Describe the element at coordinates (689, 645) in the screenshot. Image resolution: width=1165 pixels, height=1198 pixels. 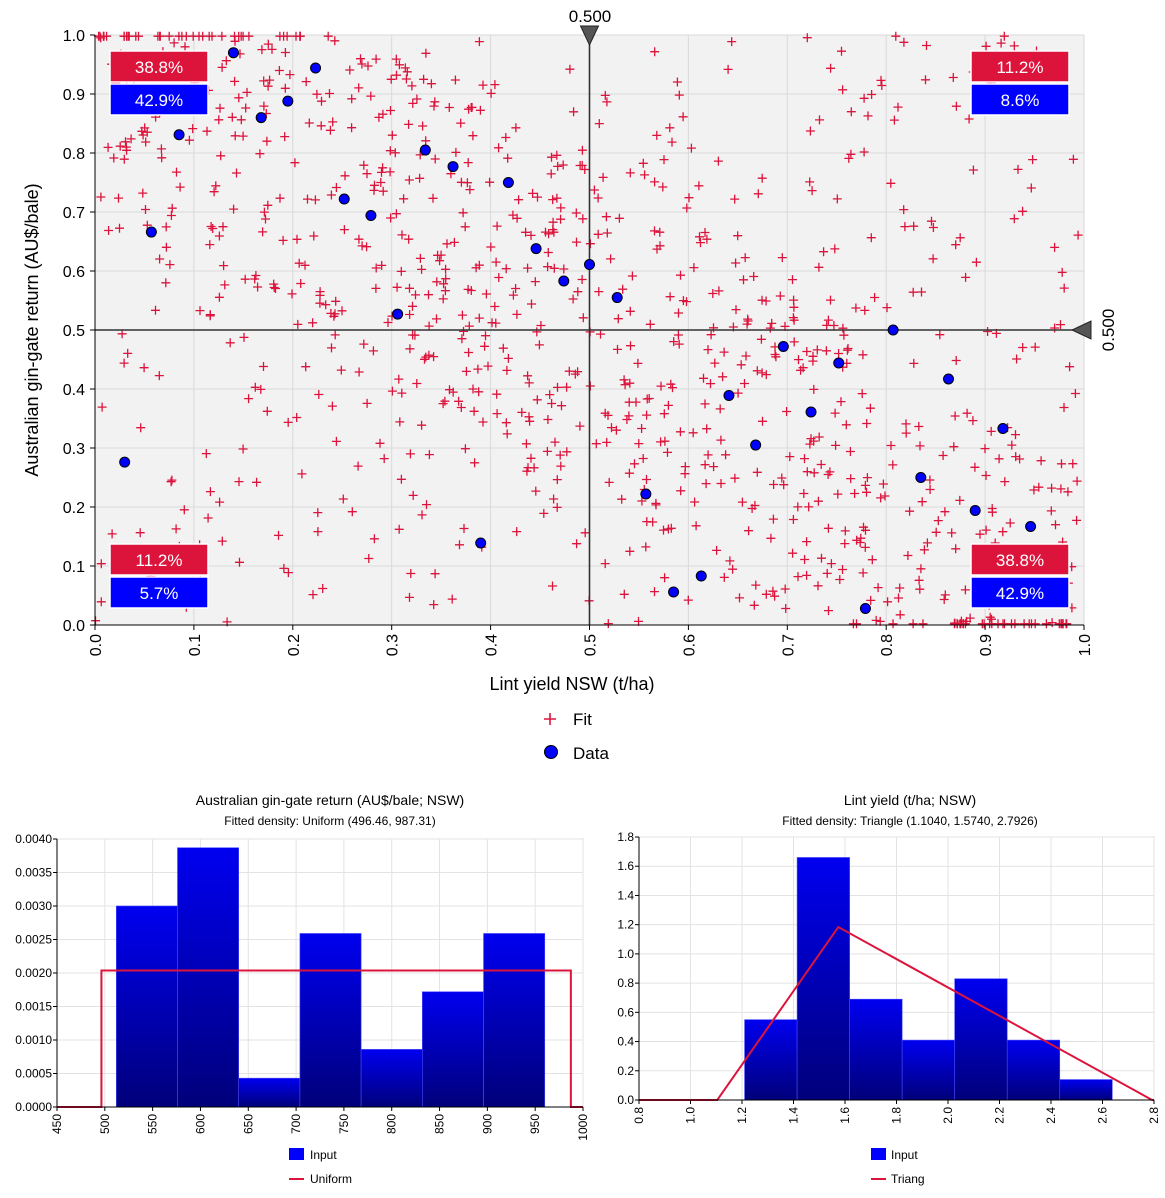
I see `scatter-x-tick-label: 0.6` at that location.